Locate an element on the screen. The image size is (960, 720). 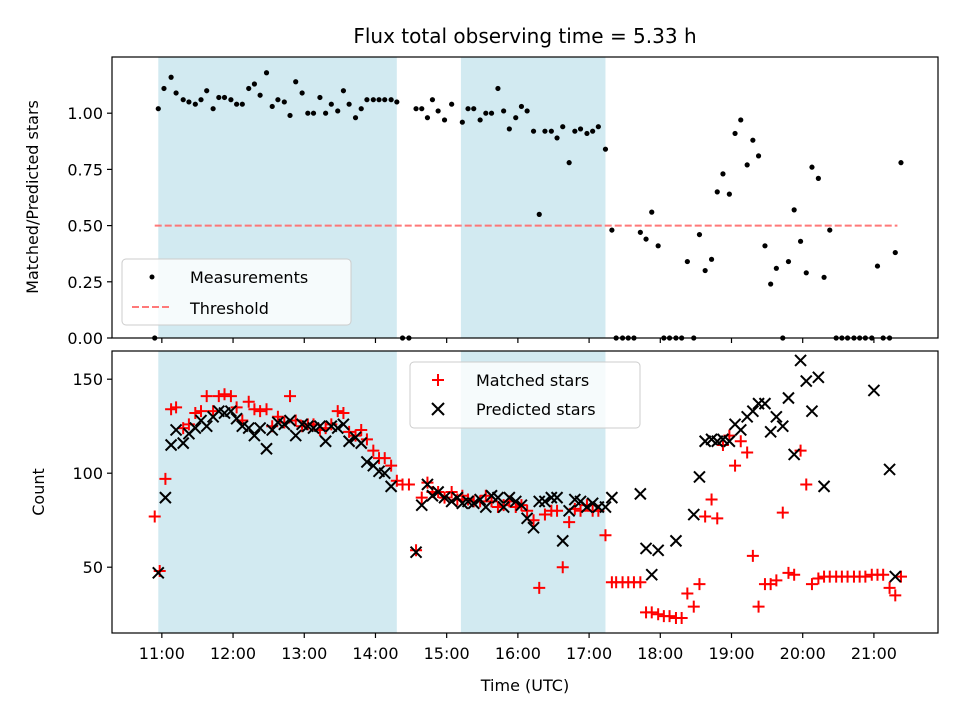
bottom-xtick-label: 18:00 is located at coordinates (660, 653).